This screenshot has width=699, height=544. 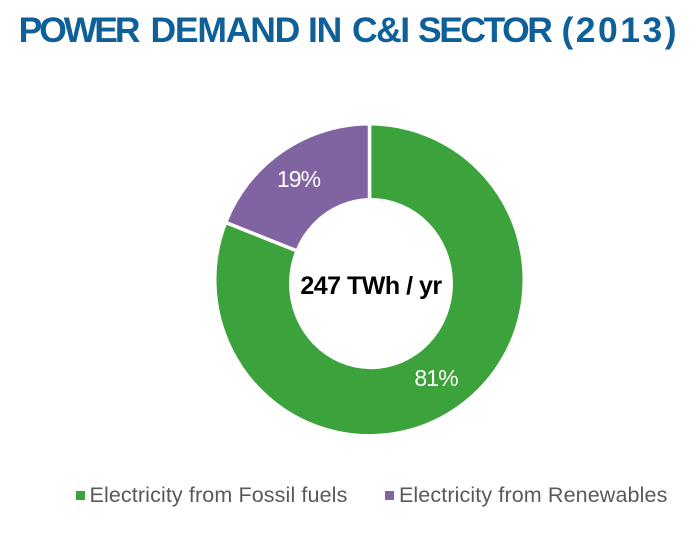 I want to click on svg-text: 247 TWh / yr, so click(x=371, y=286).